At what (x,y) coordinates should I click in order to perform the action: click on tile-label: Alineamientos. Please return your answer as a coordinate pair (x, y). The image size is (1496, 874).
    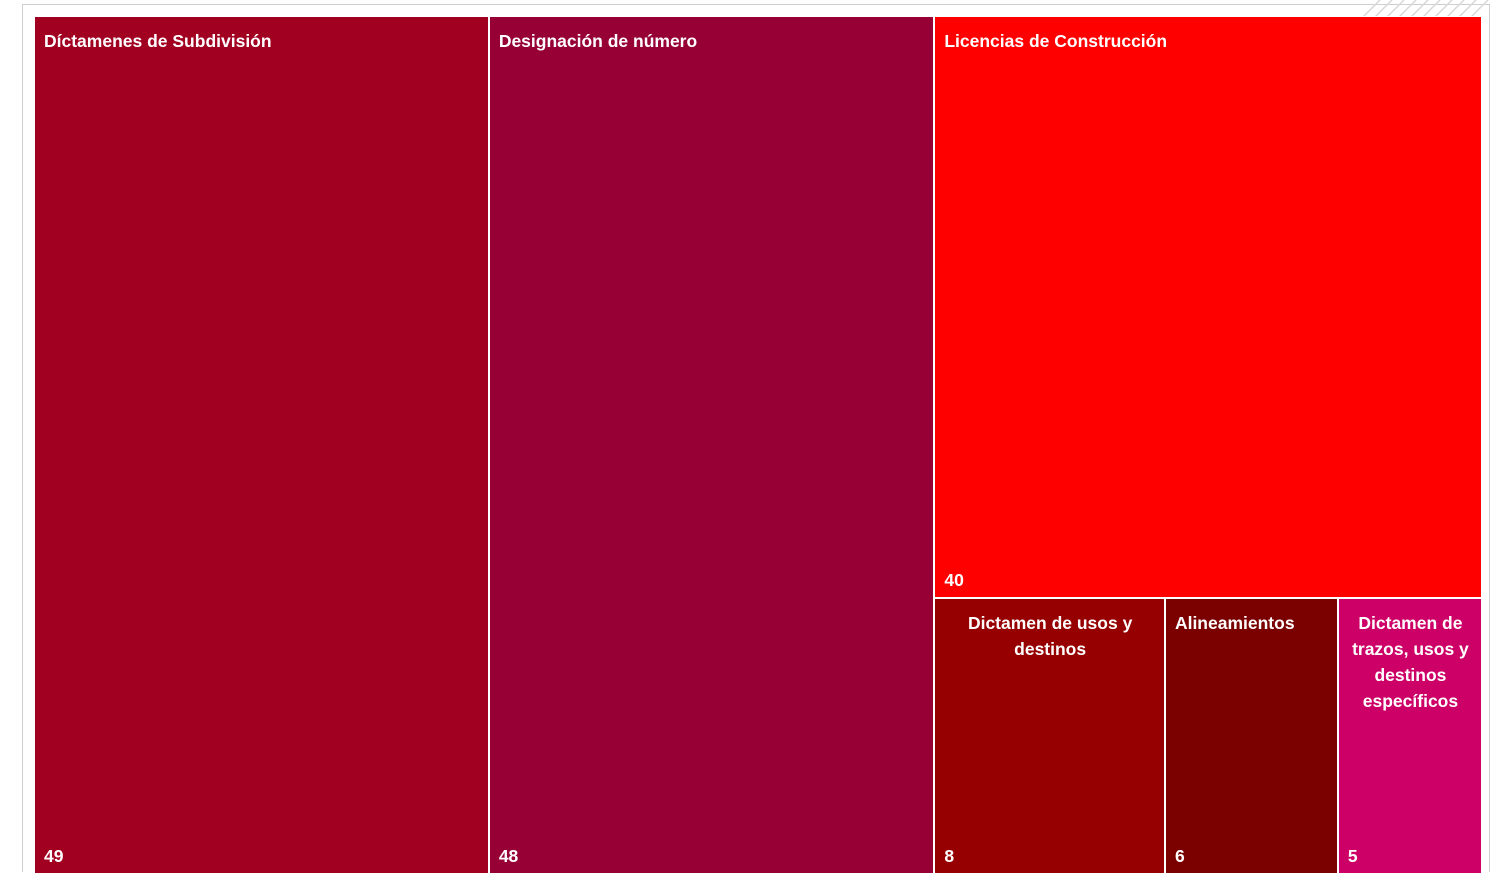
    Looking at the image, I should click on (1234, 622).